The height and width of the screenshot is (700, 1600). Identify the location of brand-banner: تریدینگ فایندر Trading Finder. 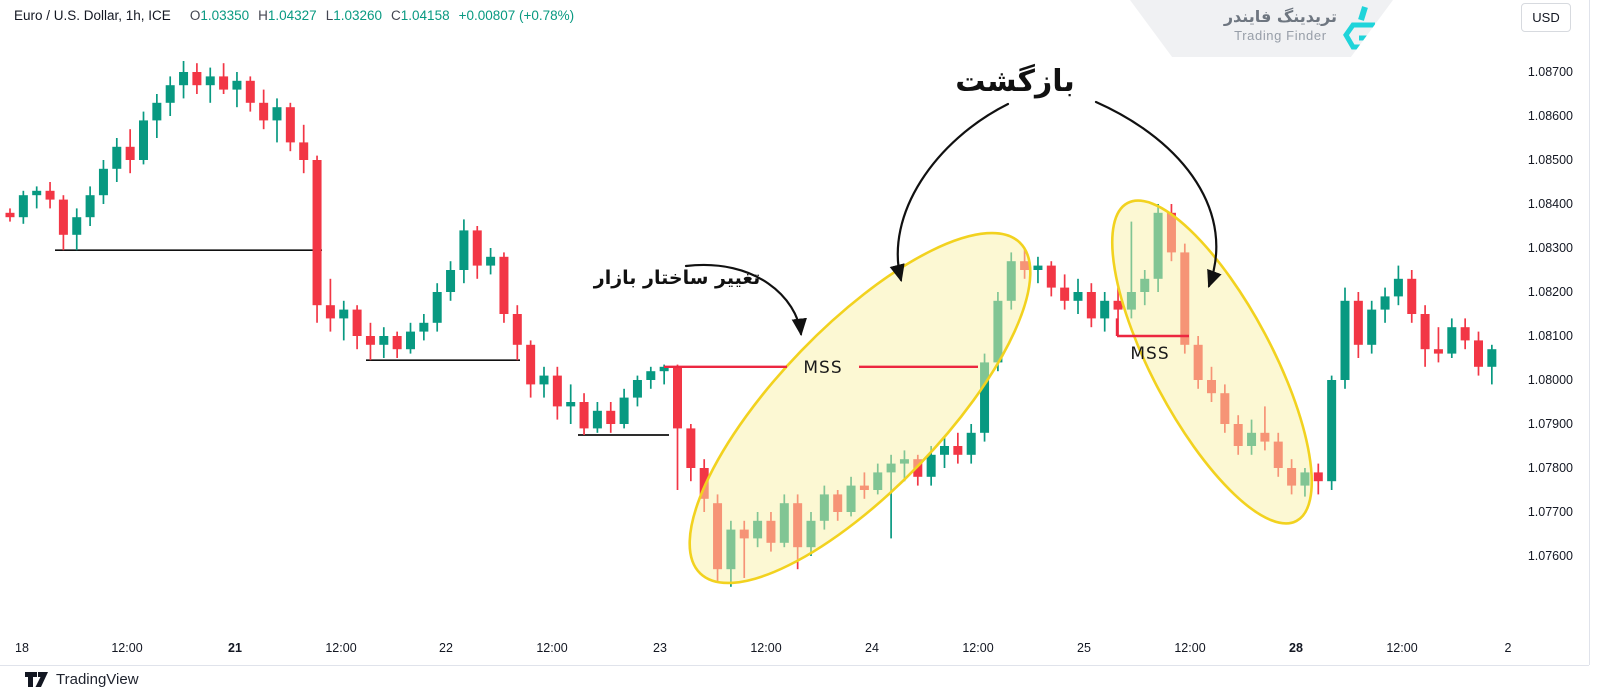
(1261, 28).